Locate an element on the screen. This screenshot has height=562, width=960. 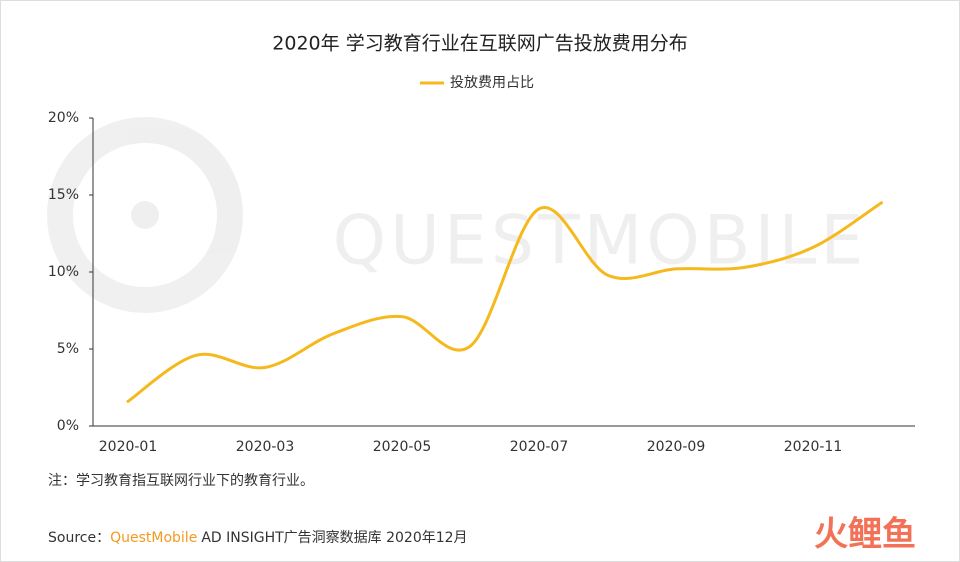
chart-title: 2020年 学习教育行业在互联网广告投放费用分布 is located at coordinates (479, 44).